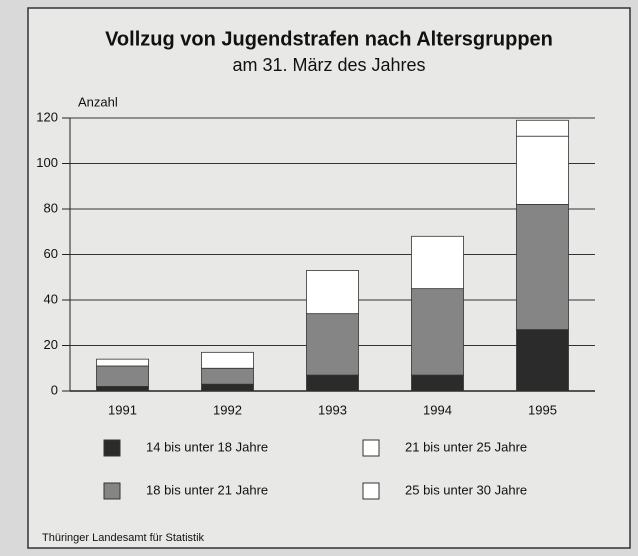  Describe the element at coordinates (328, 65) in the screenshot. I see `chart-subtitle: am 31. März des Jahres` at that location.